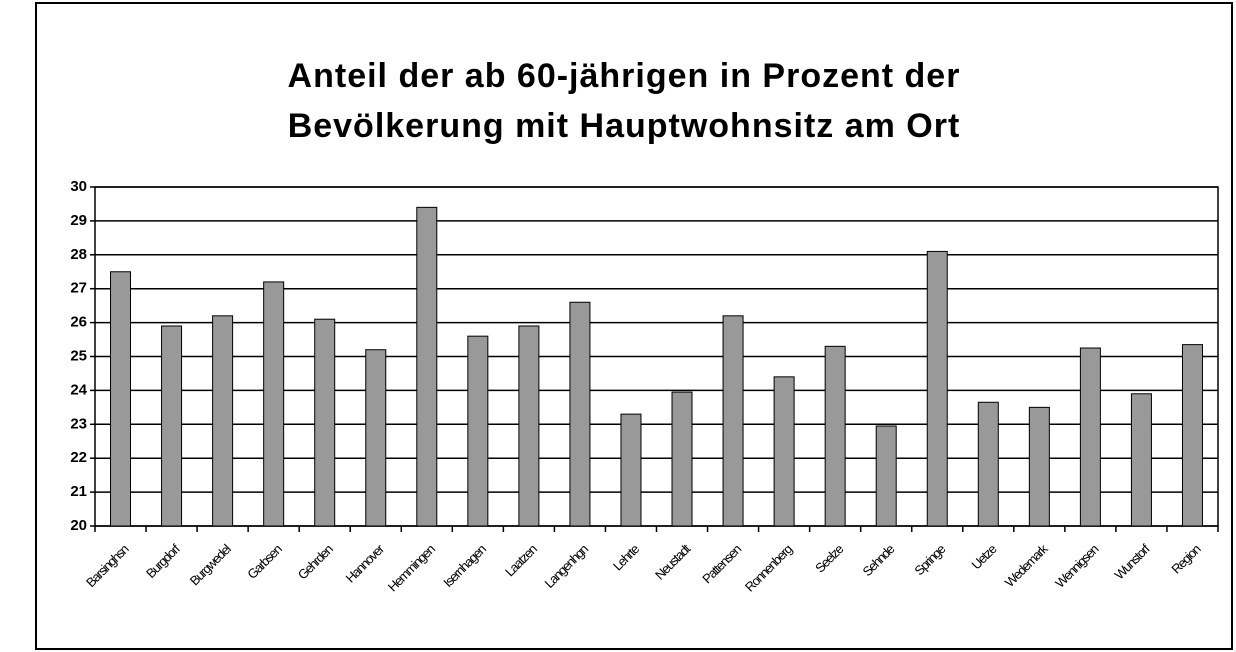 The height and width of the screenshot is (652, 1236). What do you see at coordinates (78, 186) in the screenshot?
I see `y-tick-label: 30` at bounding box center [78, 186].